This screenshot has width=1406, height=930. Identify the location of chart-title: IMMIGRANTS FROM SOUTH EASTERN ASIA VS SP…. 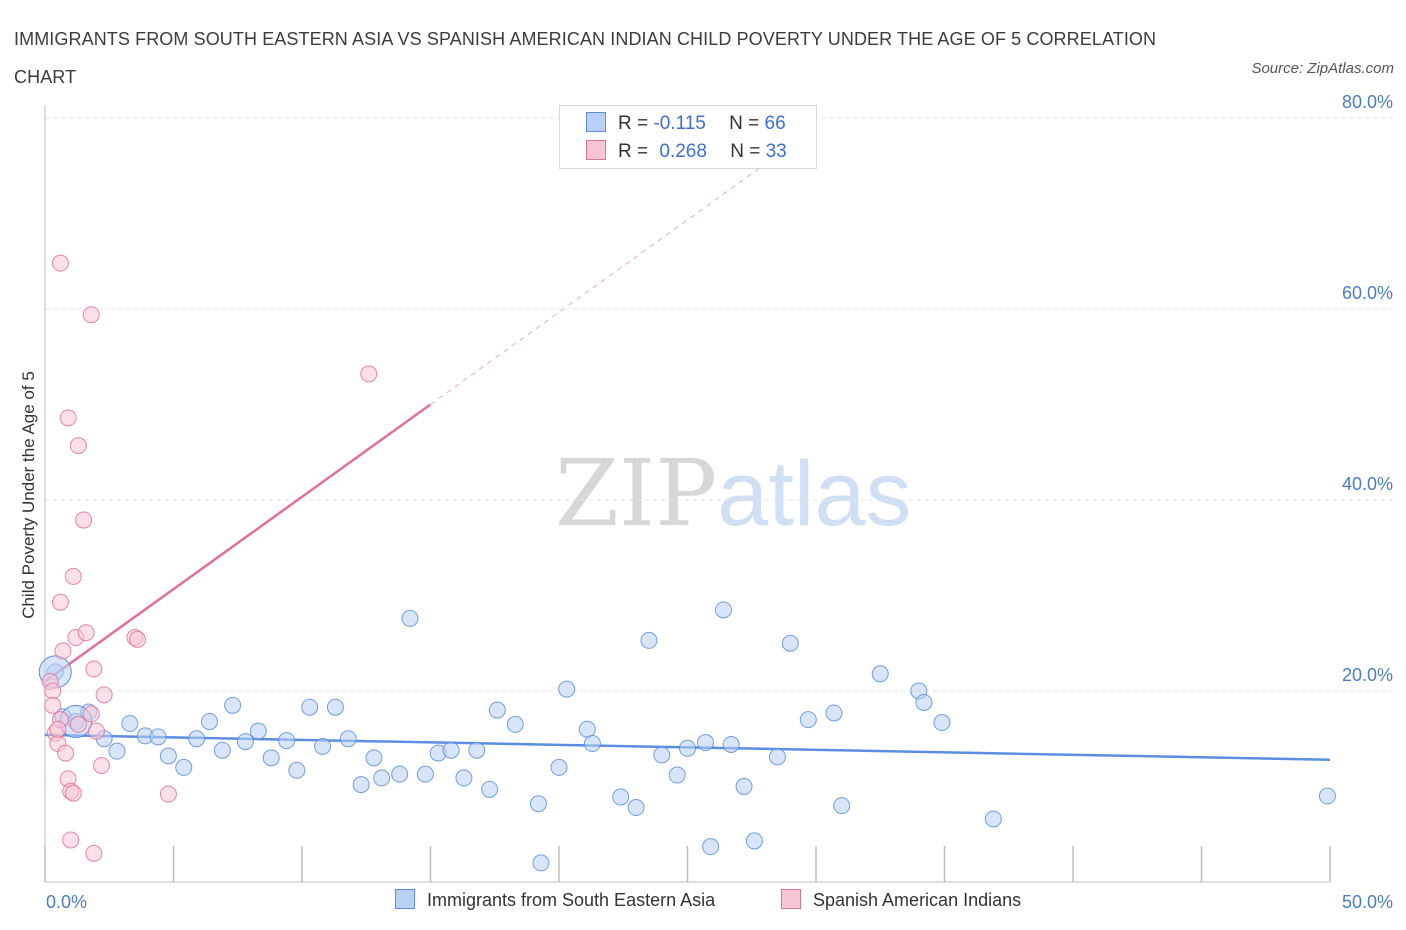
(585, 58).